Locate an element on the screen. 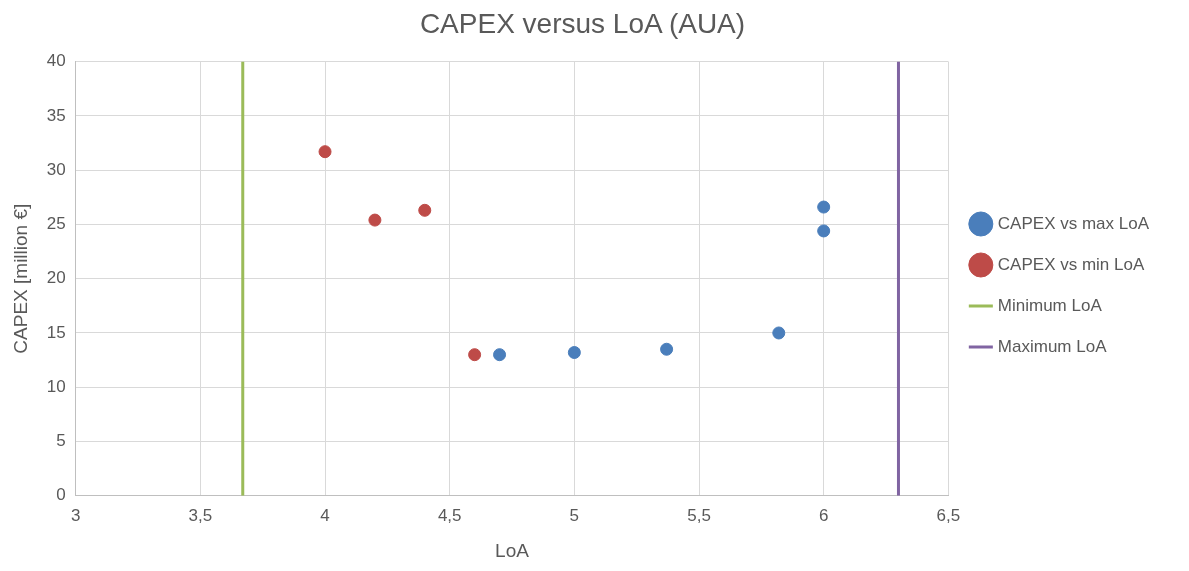 The image size is (1189, 571). x-tick-label: 3 is located at coordinates (75, 515).